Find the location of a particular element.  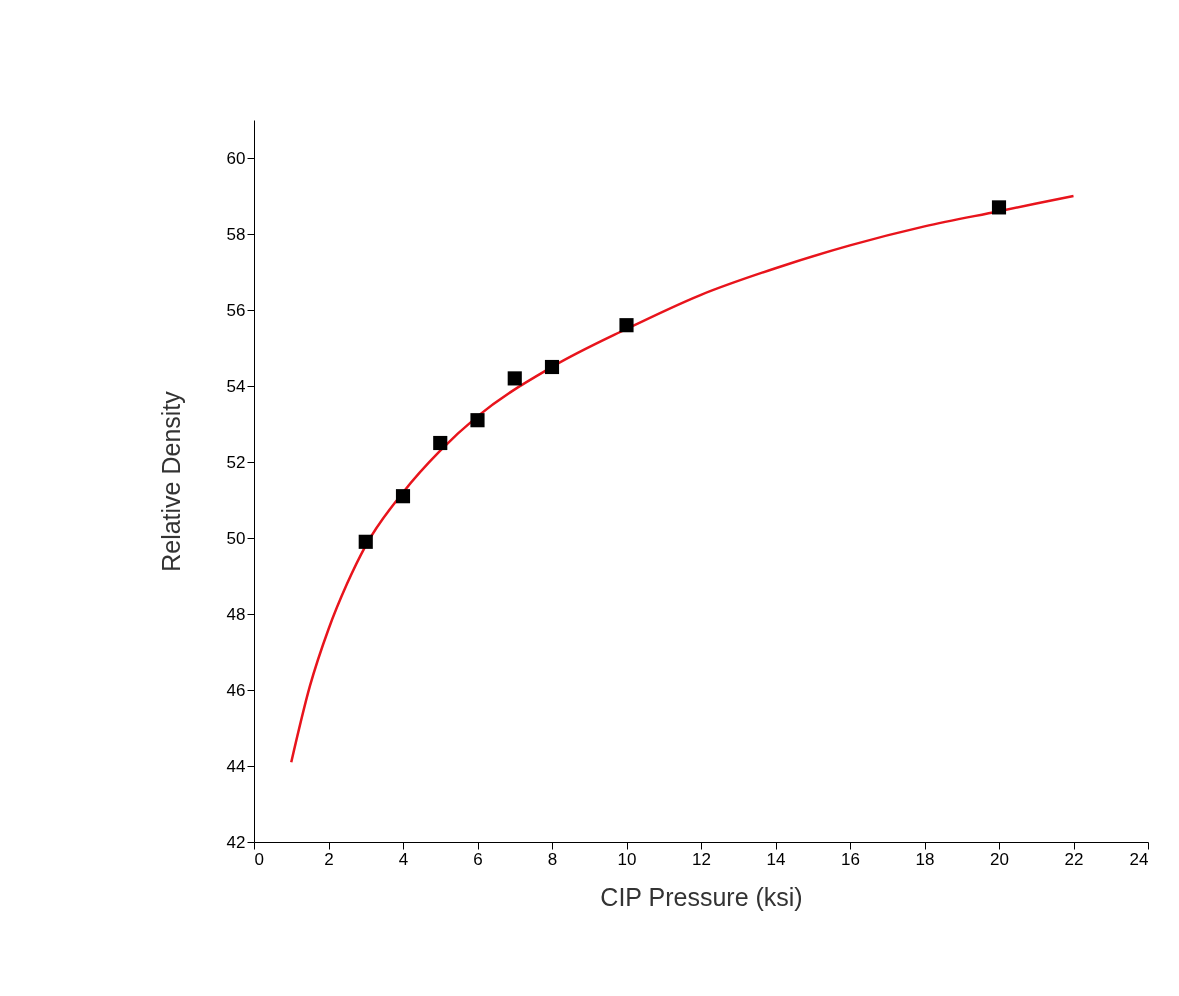

x-tick-label: 10 is located at coordinates (627, 859).